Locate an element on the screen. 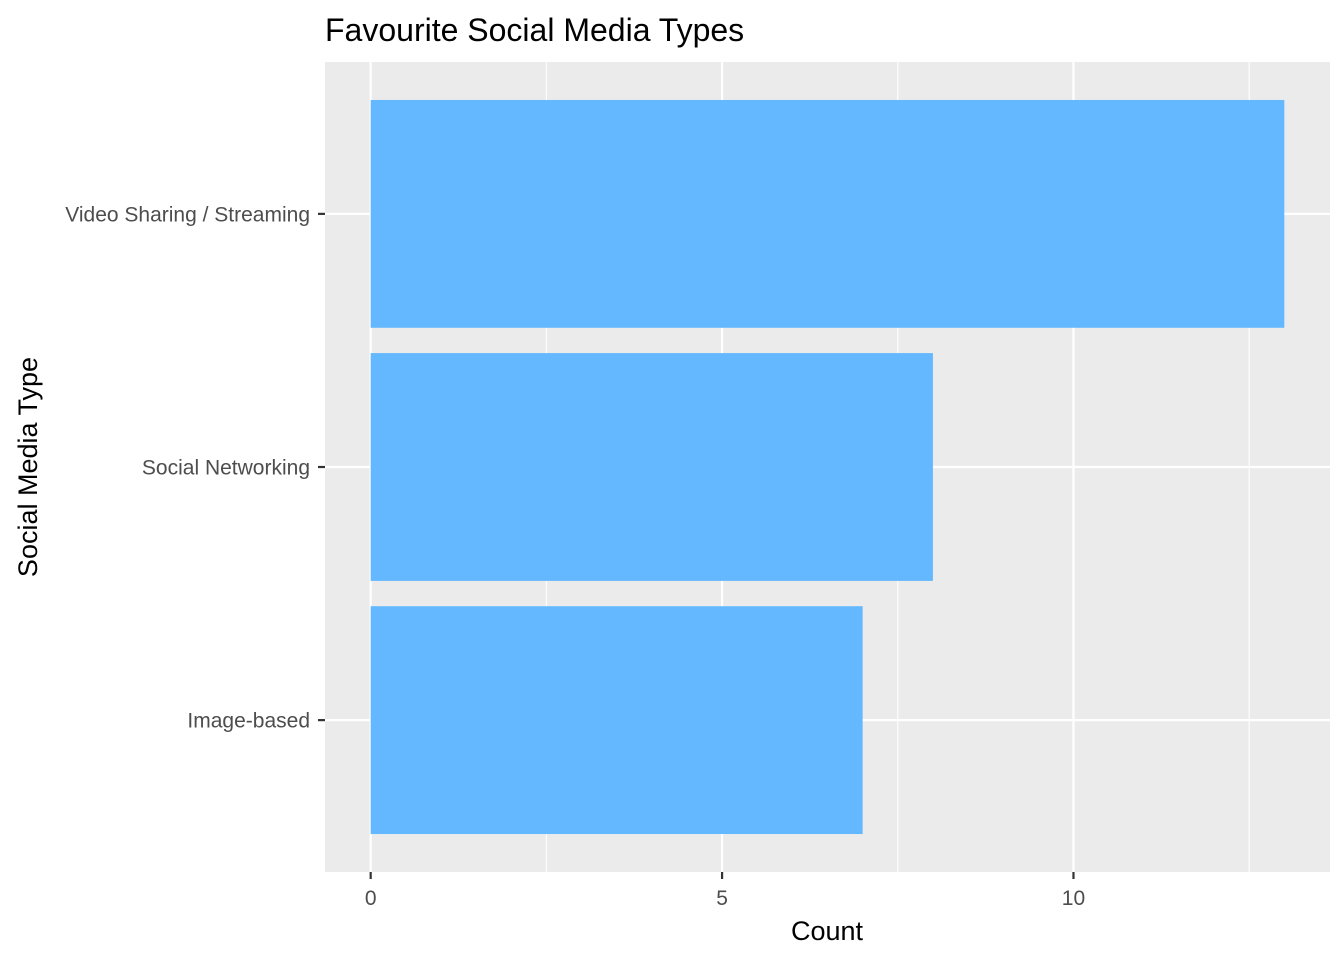  y-tick-label: Video Sharing / Streaming is located at coordinates (187, 214).